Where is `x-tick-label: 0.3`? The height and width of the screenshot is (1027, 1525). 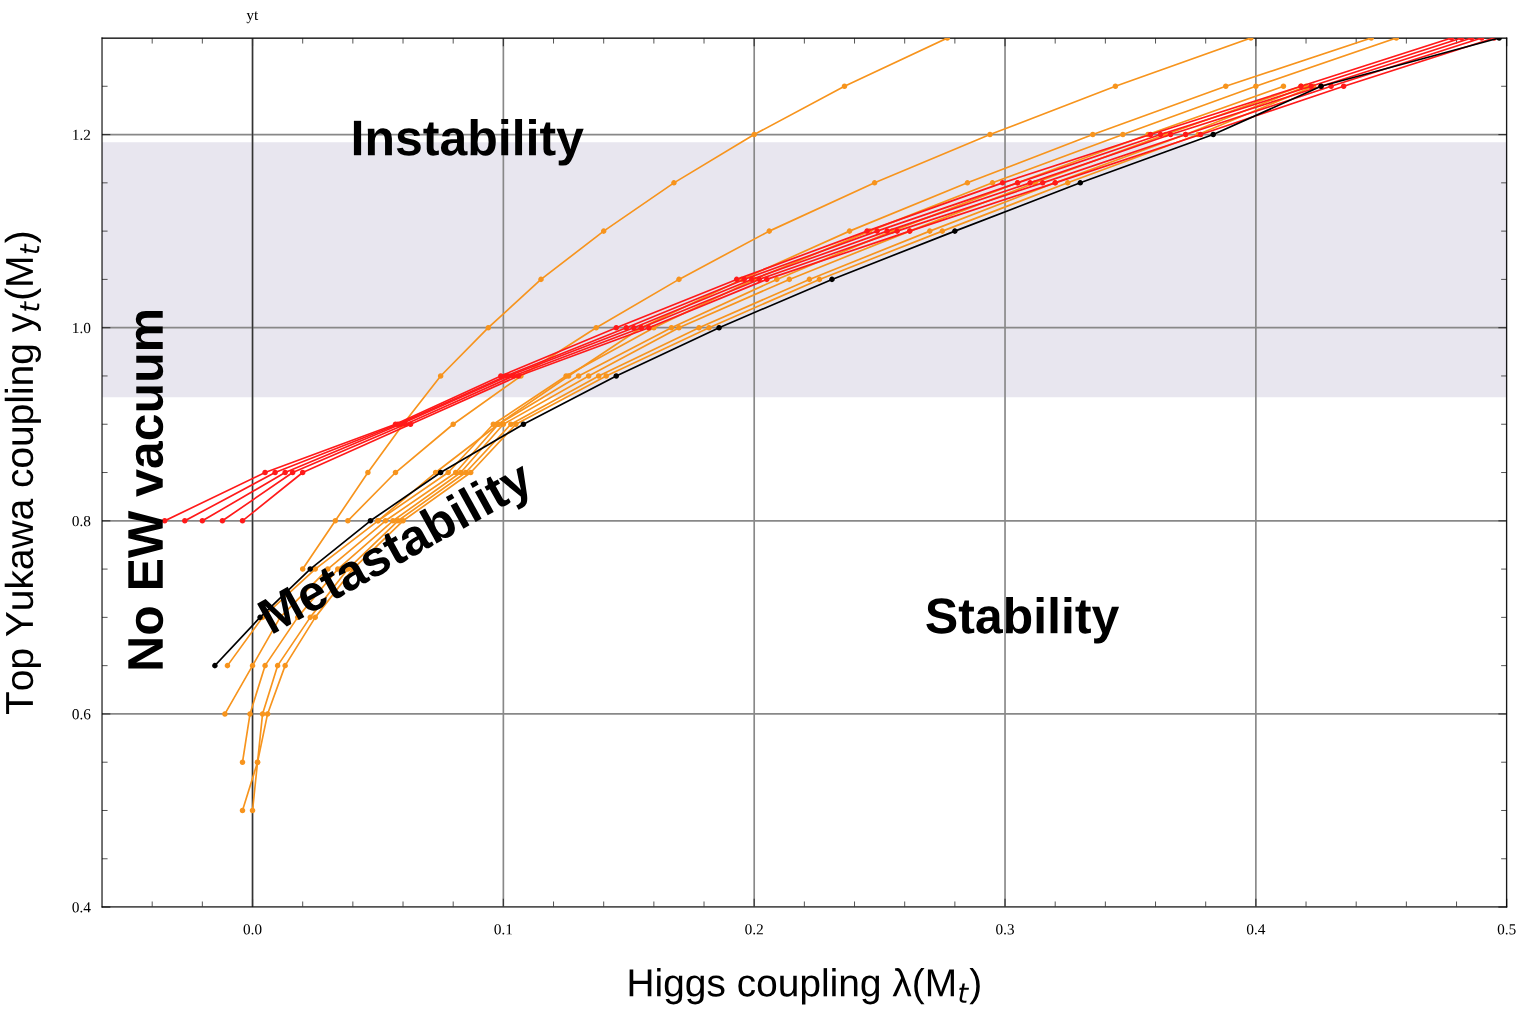
x-tick-label: 0.3 is located at coordinates (1005, 929).